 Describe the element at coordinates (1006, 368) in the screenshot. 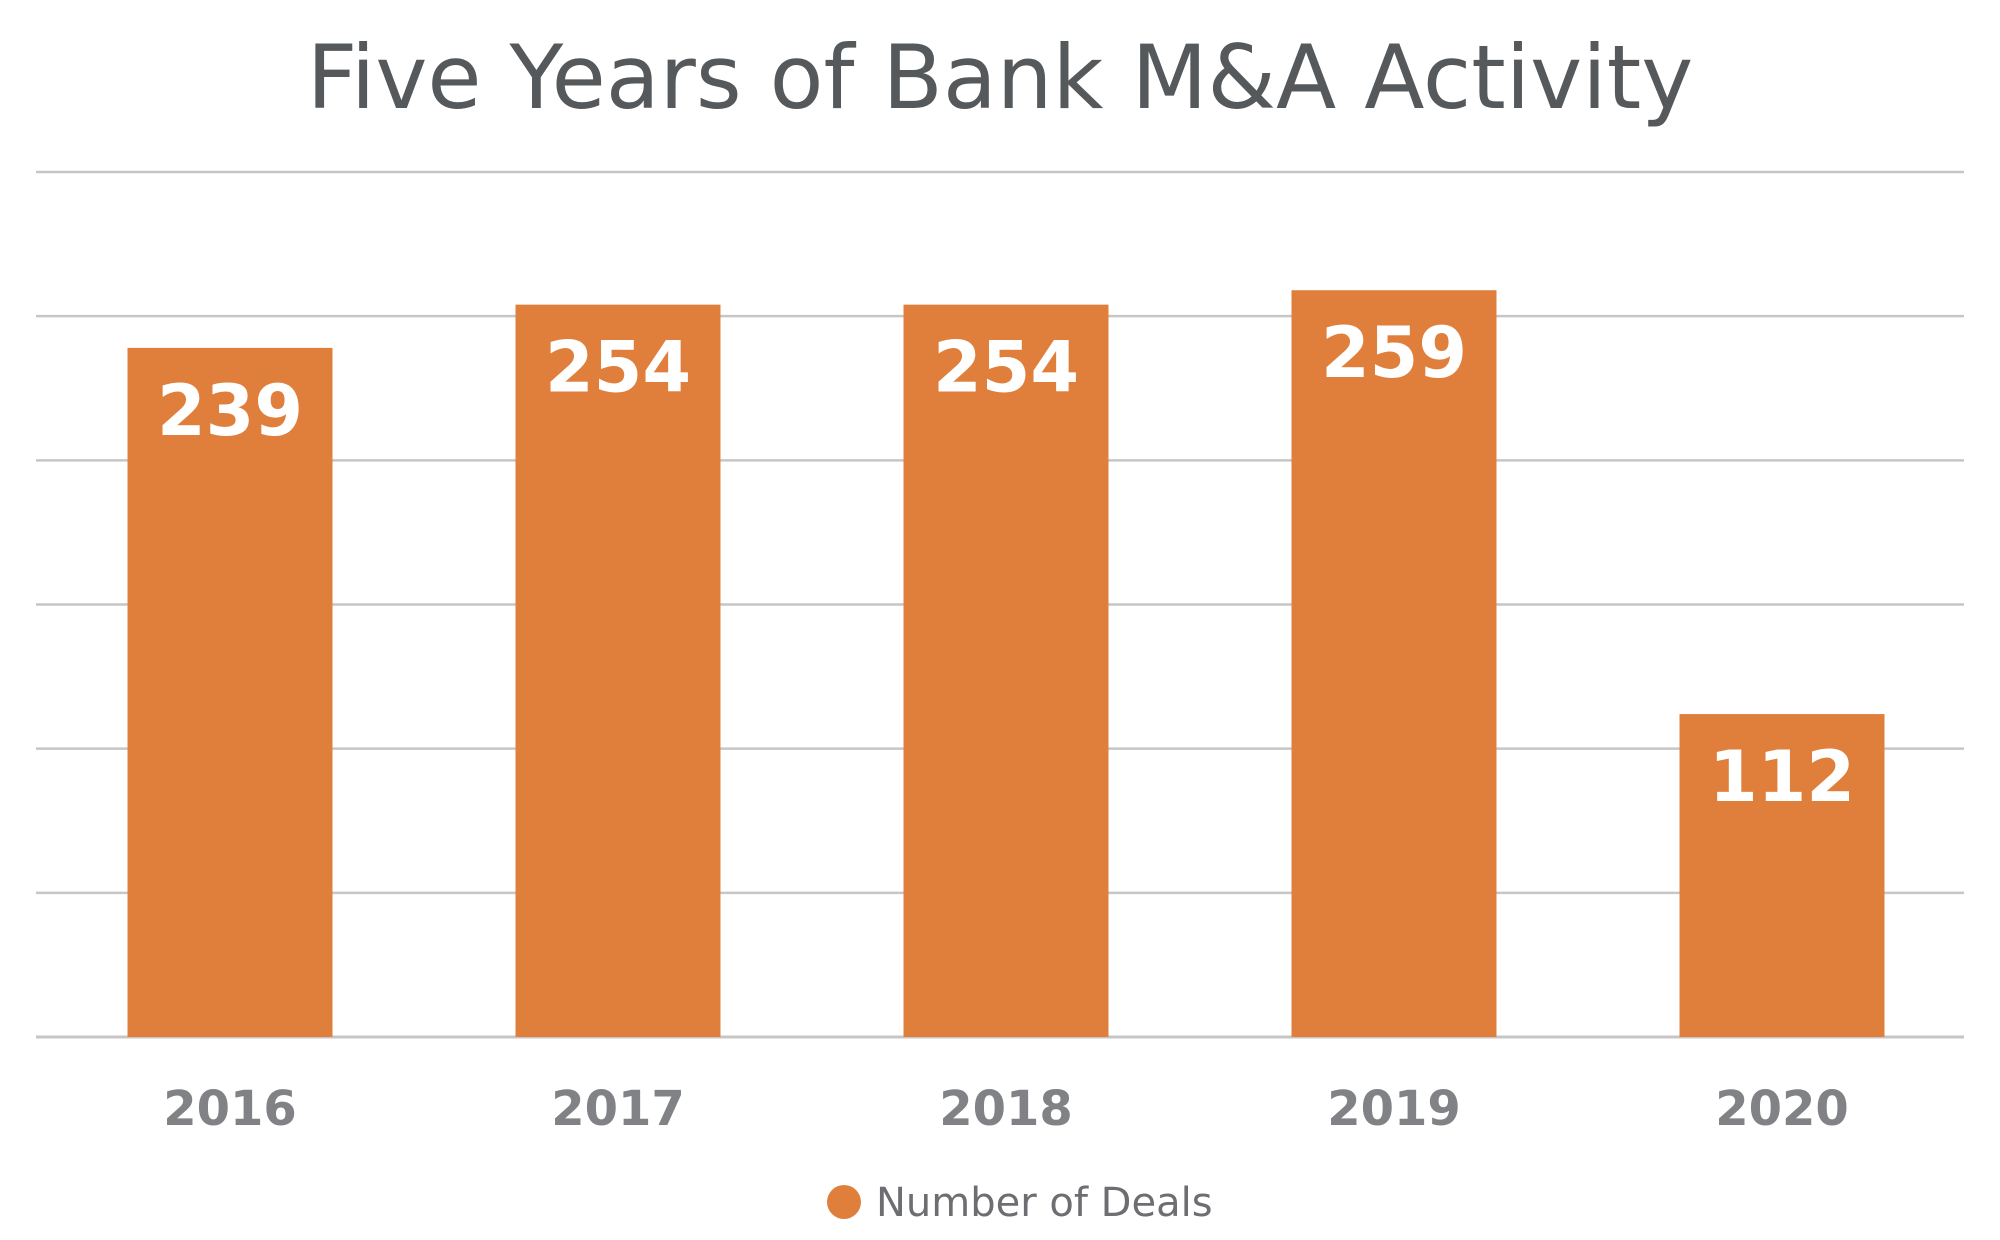

I see `value-label-2018: 254` at that location.